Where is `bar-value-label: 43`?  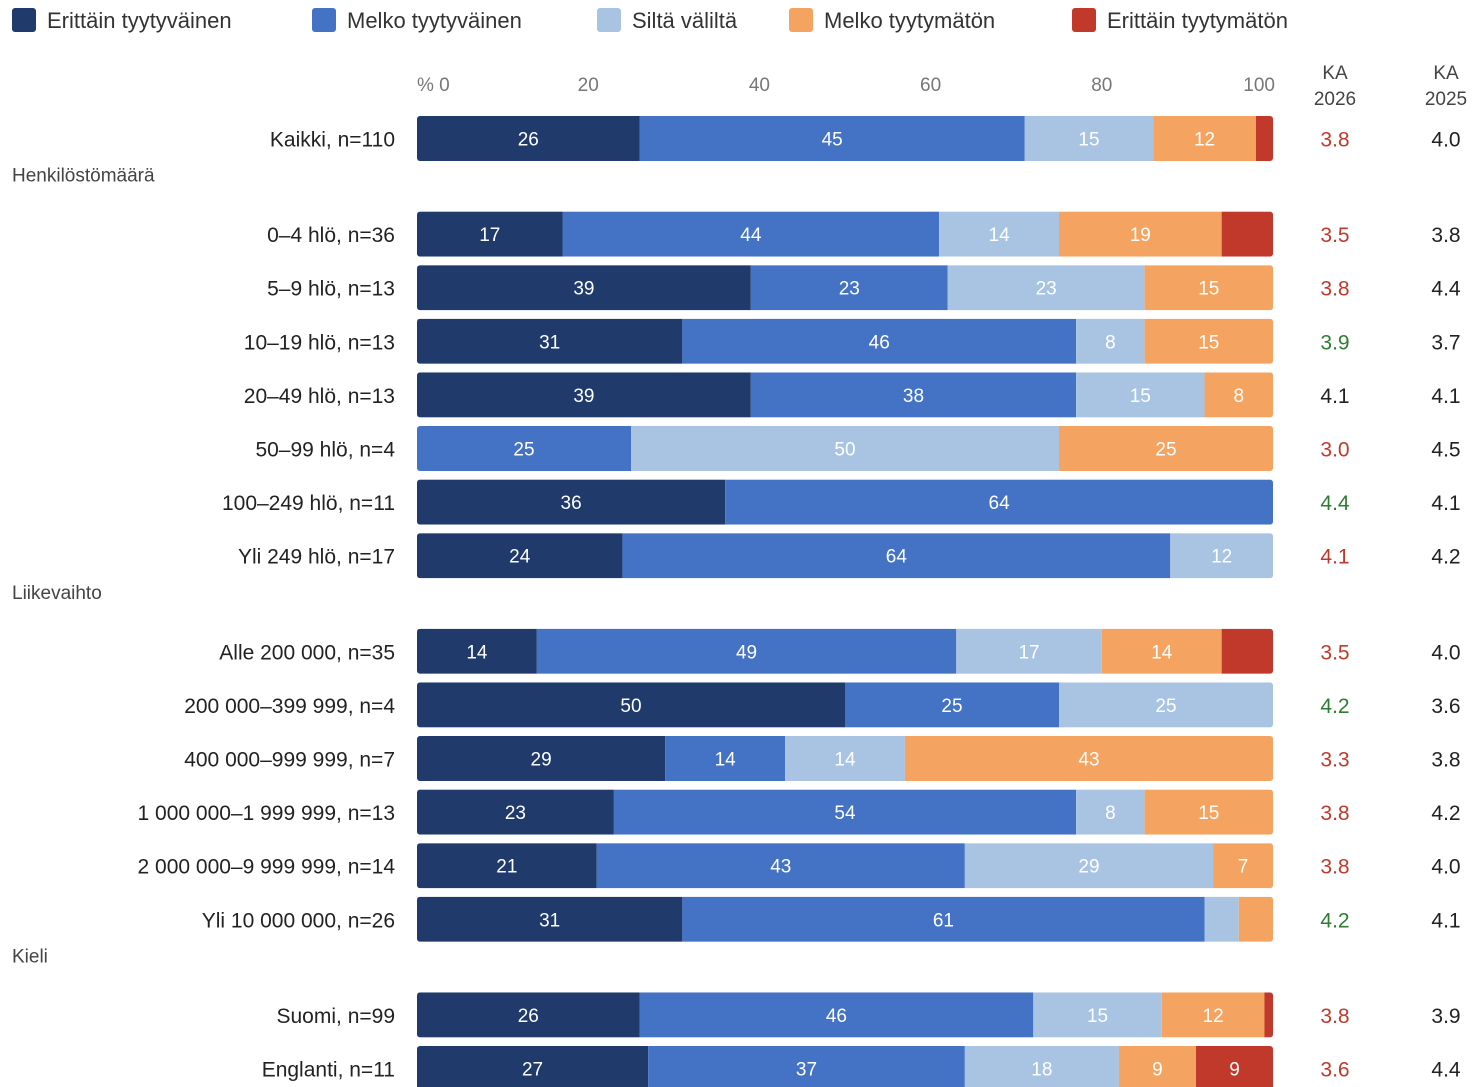 bar-value-label: 43 is located at coordinates (1088, 760).